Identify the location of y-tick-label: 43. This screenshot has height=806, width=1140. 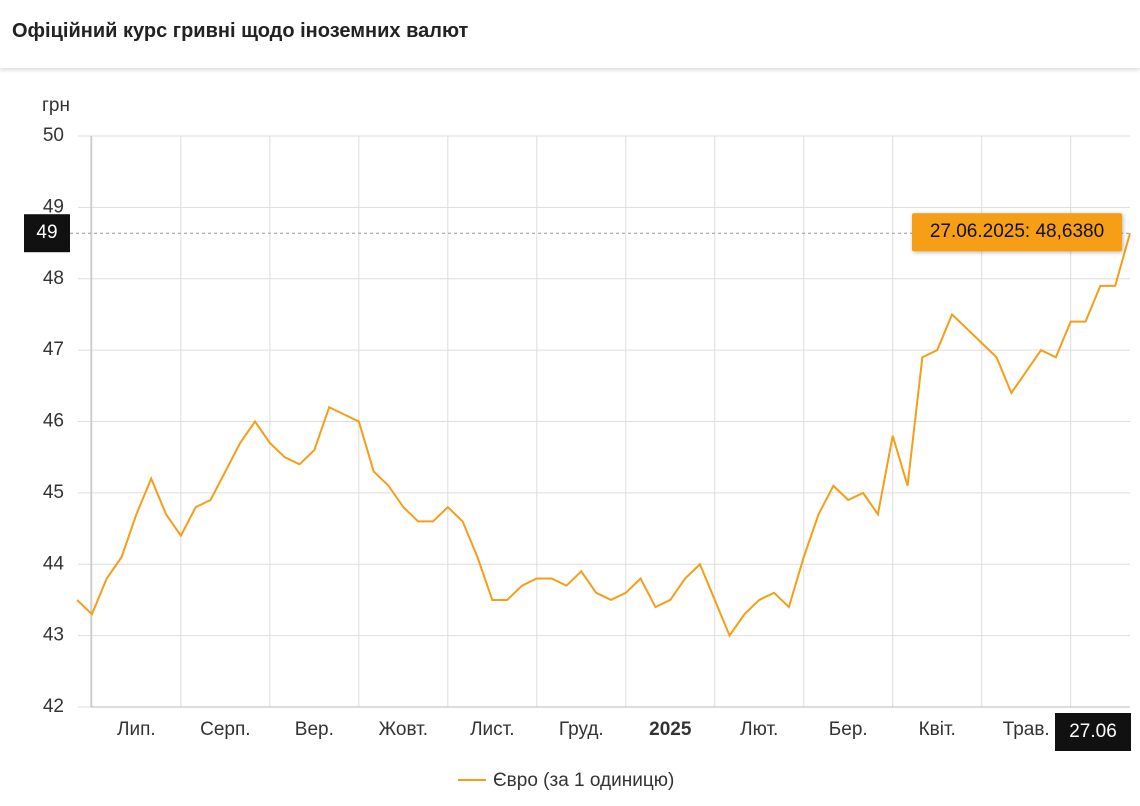
(53, 635).